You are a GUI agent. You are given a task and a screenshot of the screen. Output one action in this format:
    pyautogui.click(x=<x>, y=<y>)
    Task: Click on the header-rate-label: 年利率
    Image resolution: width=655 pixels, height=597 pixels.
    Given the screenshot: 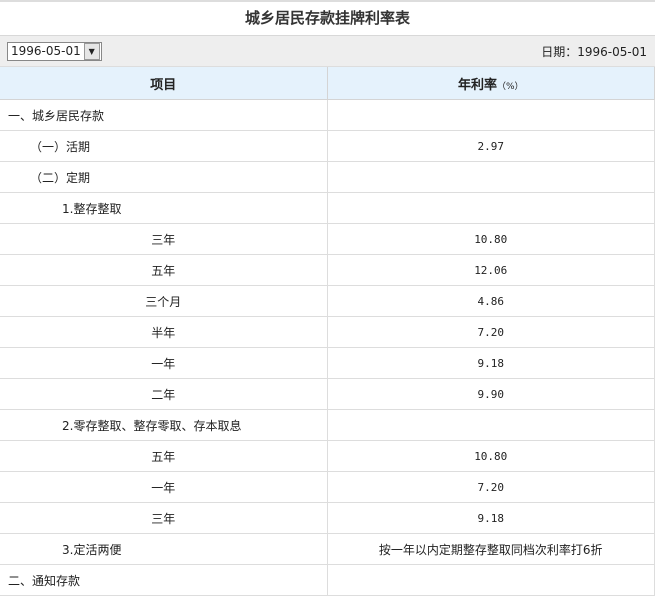 What is the action you would take?
    pyautogui.click(x=477, y=85)
    